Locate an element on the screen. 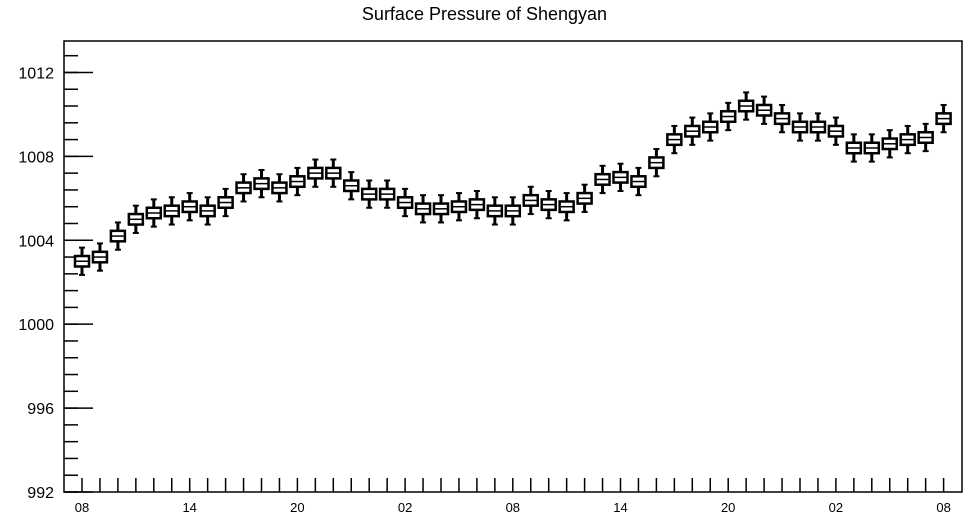 The height and width of the screenshot is (520, 969). y-tick-label: 1008 is located at coordinates (36, 157).